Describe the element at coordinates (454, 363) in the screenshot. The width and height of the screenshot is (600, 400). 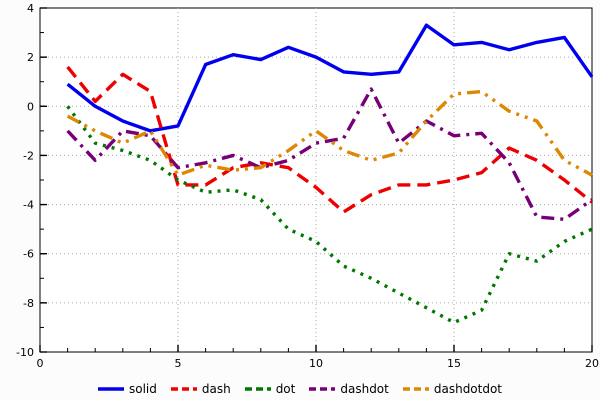
I see `x-tick-label: 15` at that location.